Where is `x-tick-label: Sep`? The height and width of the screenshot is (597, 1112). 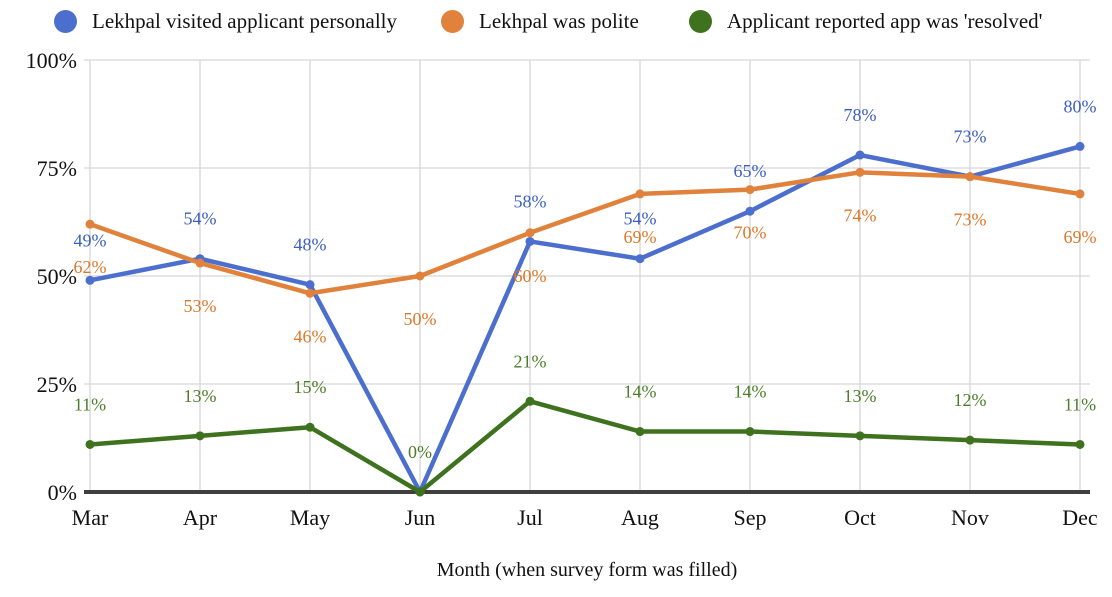
x-tick-label: Sep is located at coordinates (750, 517).